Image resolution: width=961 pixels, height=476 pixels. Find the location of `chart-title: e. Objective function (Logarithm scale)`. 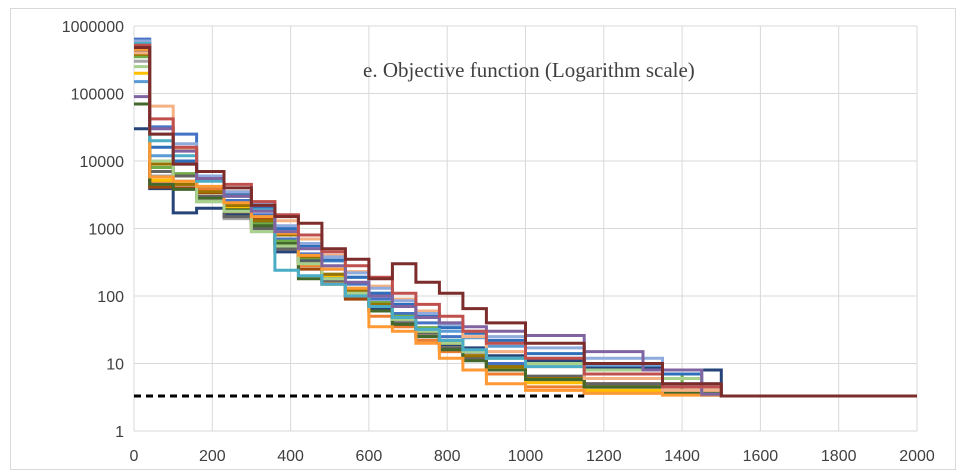

chart-title: e. Objective function (Logarithm scale) is located at coordinates (529, 70).